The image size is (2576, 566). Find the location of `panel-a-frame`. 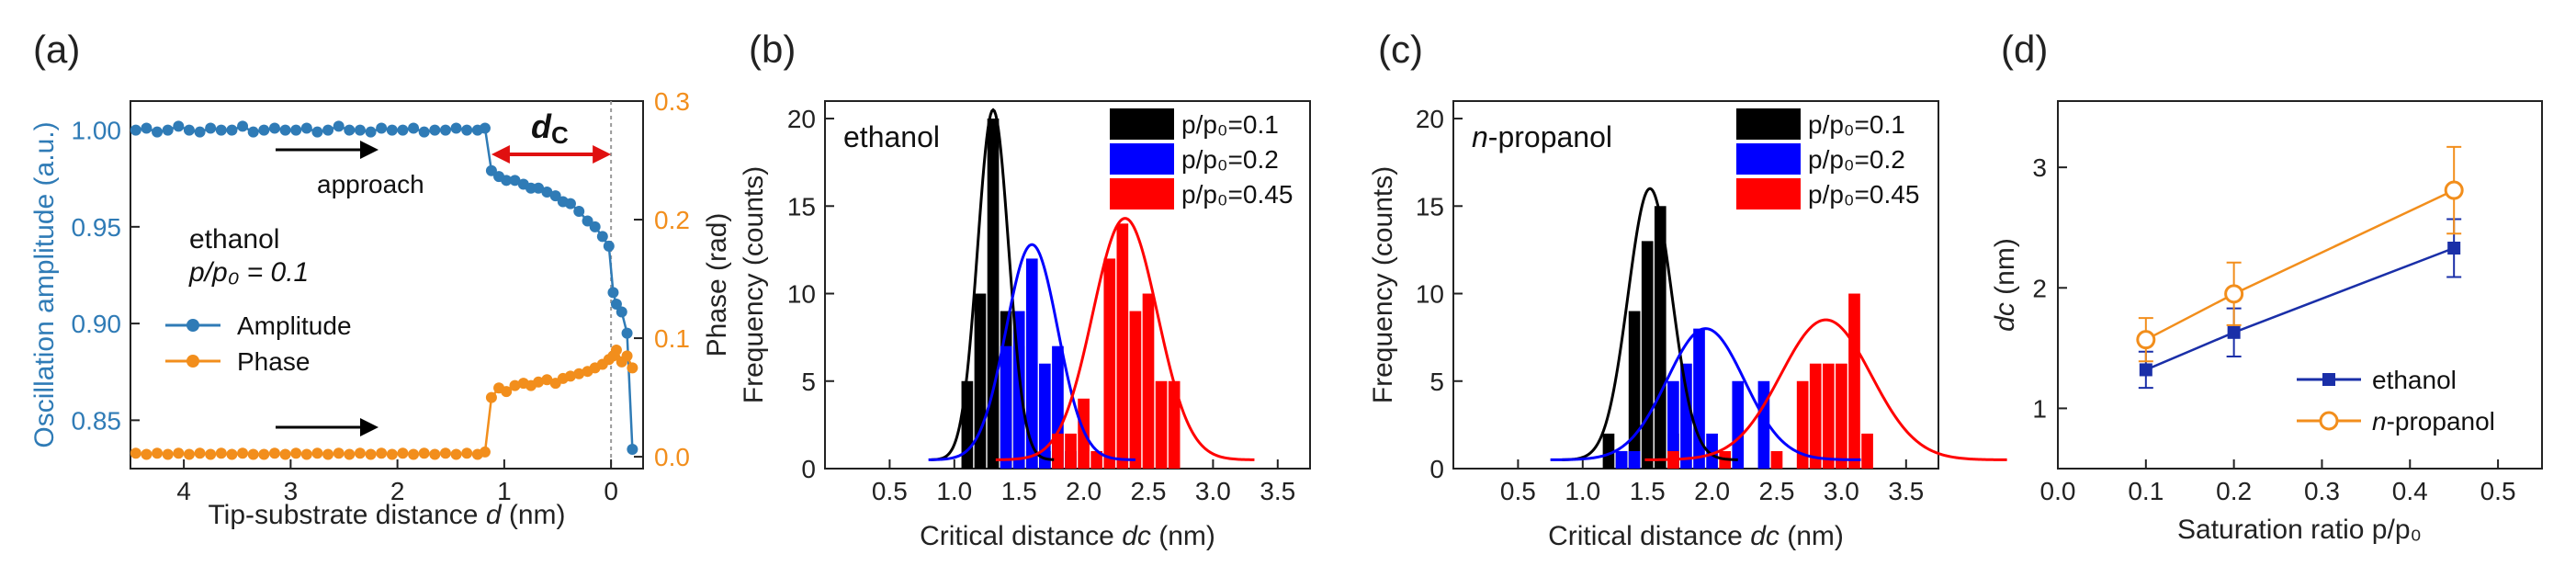

panel-a-frame is located at coordinates (387, 285).